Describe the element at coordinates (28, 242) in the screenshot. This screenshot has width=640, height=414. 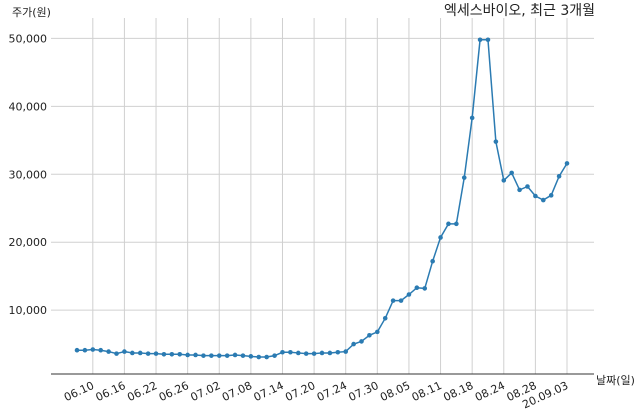
I see `y-tick-label: 20,000` at that location.